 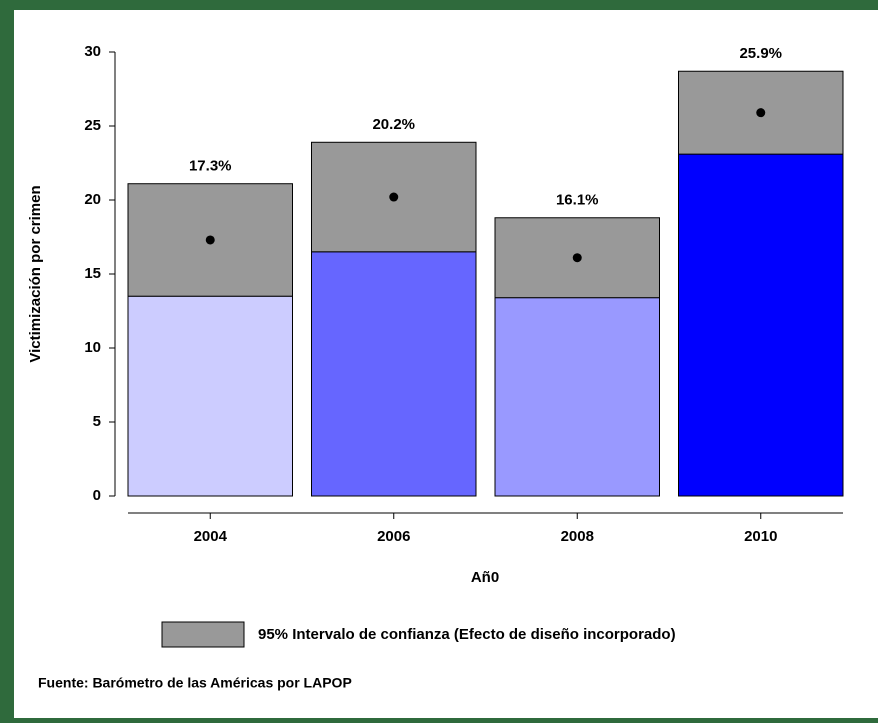 What do you see at coordinates (393, 124) in the screenshot?
I see `value-label: 20.2%` at bounding box center [393, 124].